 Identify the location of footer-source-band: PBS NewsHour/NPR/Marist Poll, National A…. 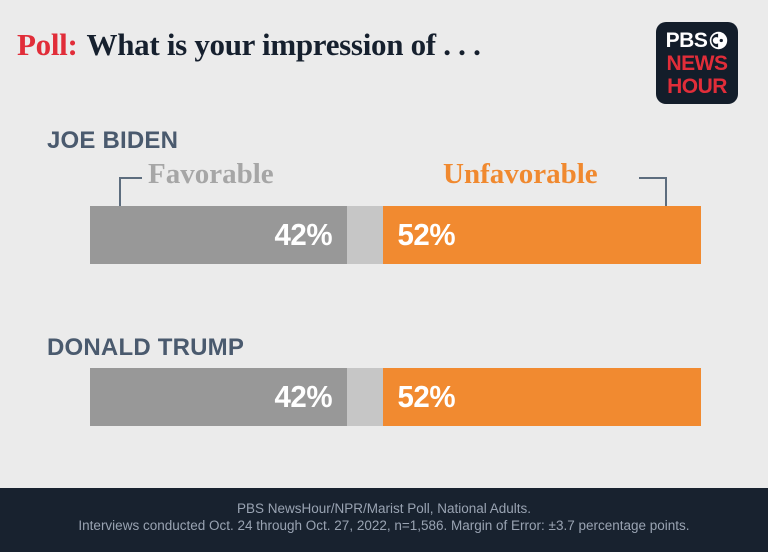
(384, 520).